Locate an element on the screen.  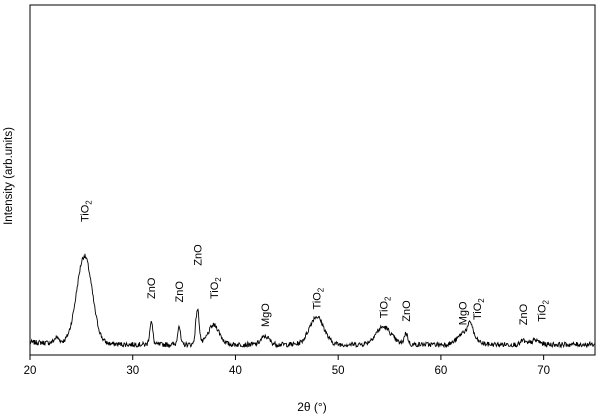
x-axis-label: 2θ (°) is located at coordinates (311, 407).